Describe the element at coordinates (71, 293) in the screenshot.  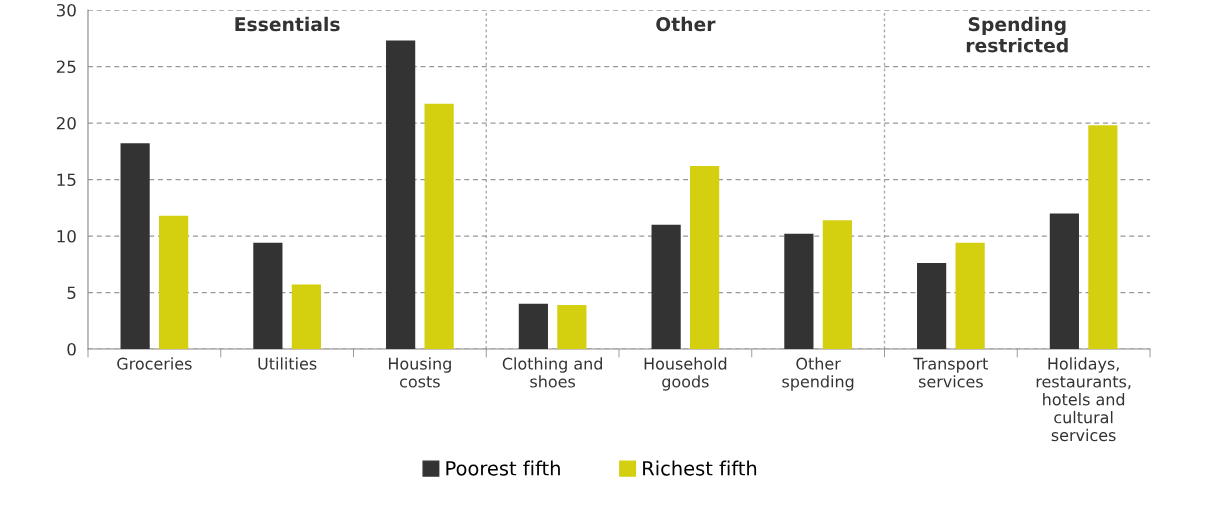
I see `y-tick-label: 5` at that location.